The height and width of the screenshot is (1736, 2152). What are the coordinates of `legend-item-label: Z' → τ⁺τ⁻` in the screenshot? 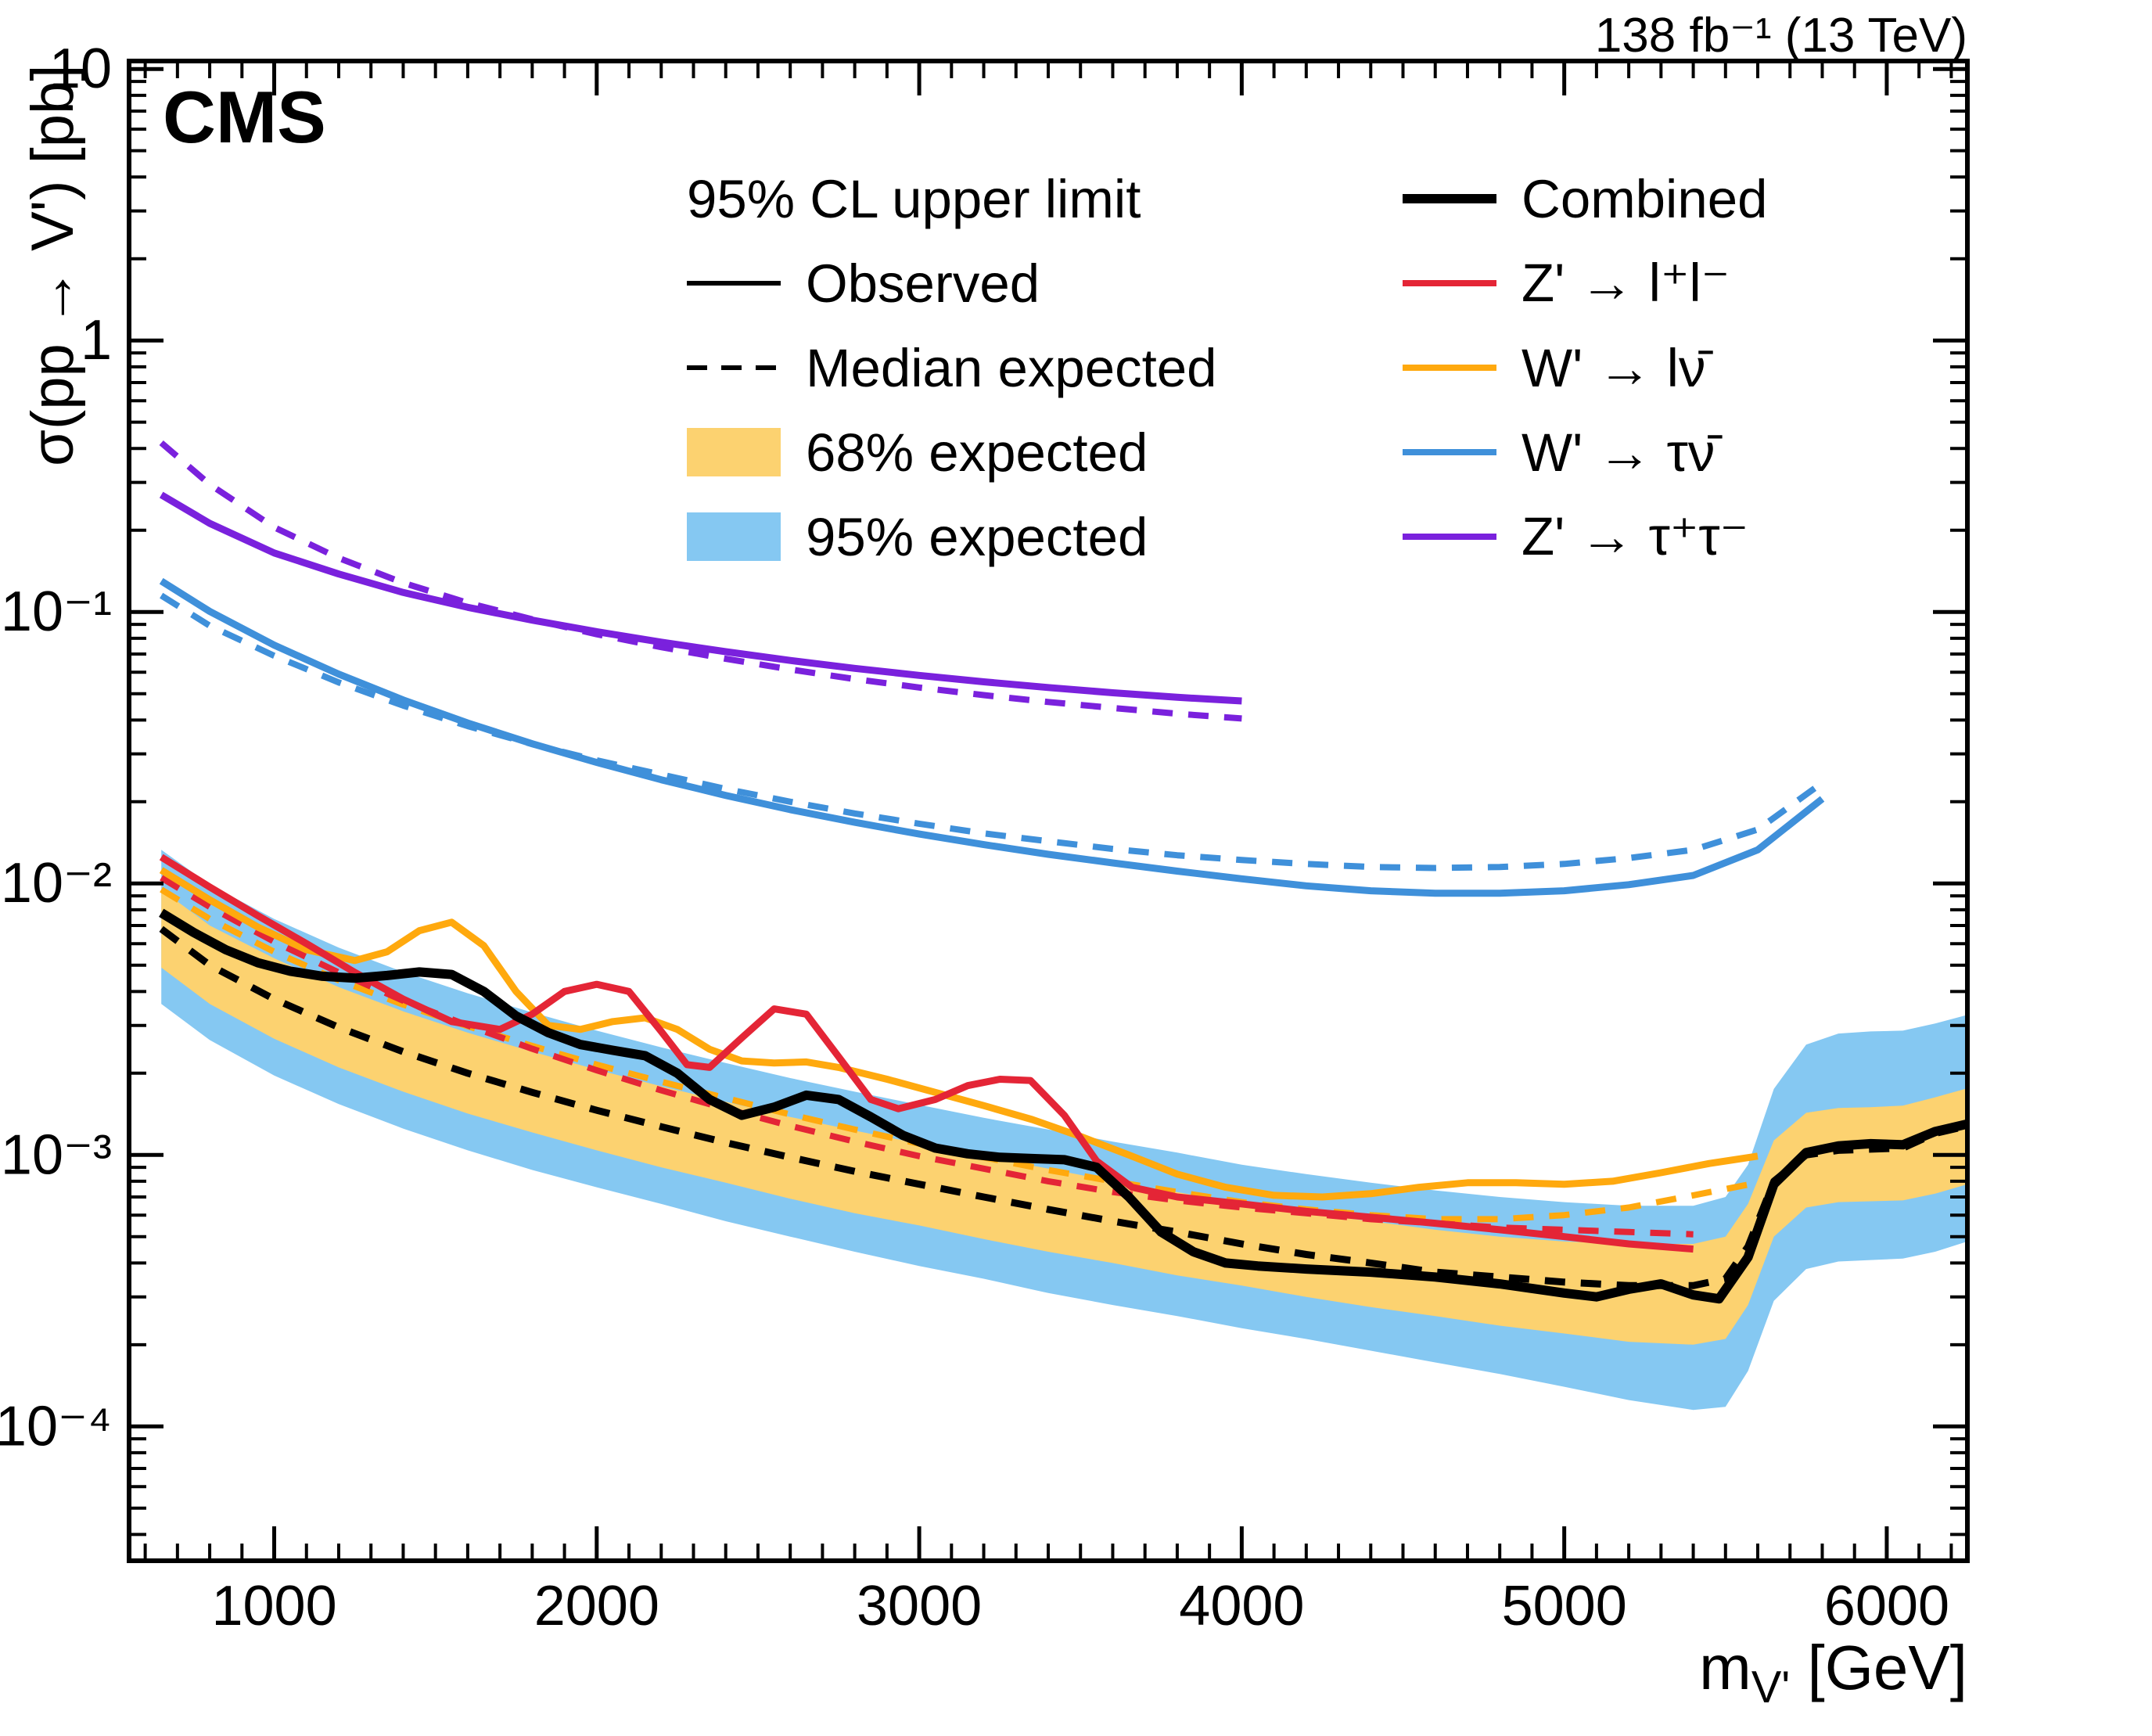 It's located at (1635, 536).